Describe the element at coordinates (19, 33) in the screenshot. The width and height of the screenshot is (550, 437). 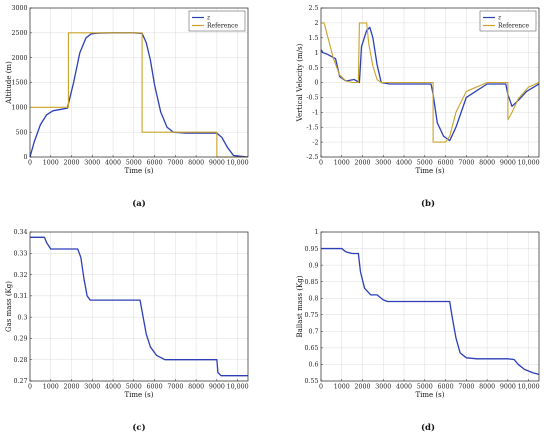
I see `y-tick-label: 2500` at that location.